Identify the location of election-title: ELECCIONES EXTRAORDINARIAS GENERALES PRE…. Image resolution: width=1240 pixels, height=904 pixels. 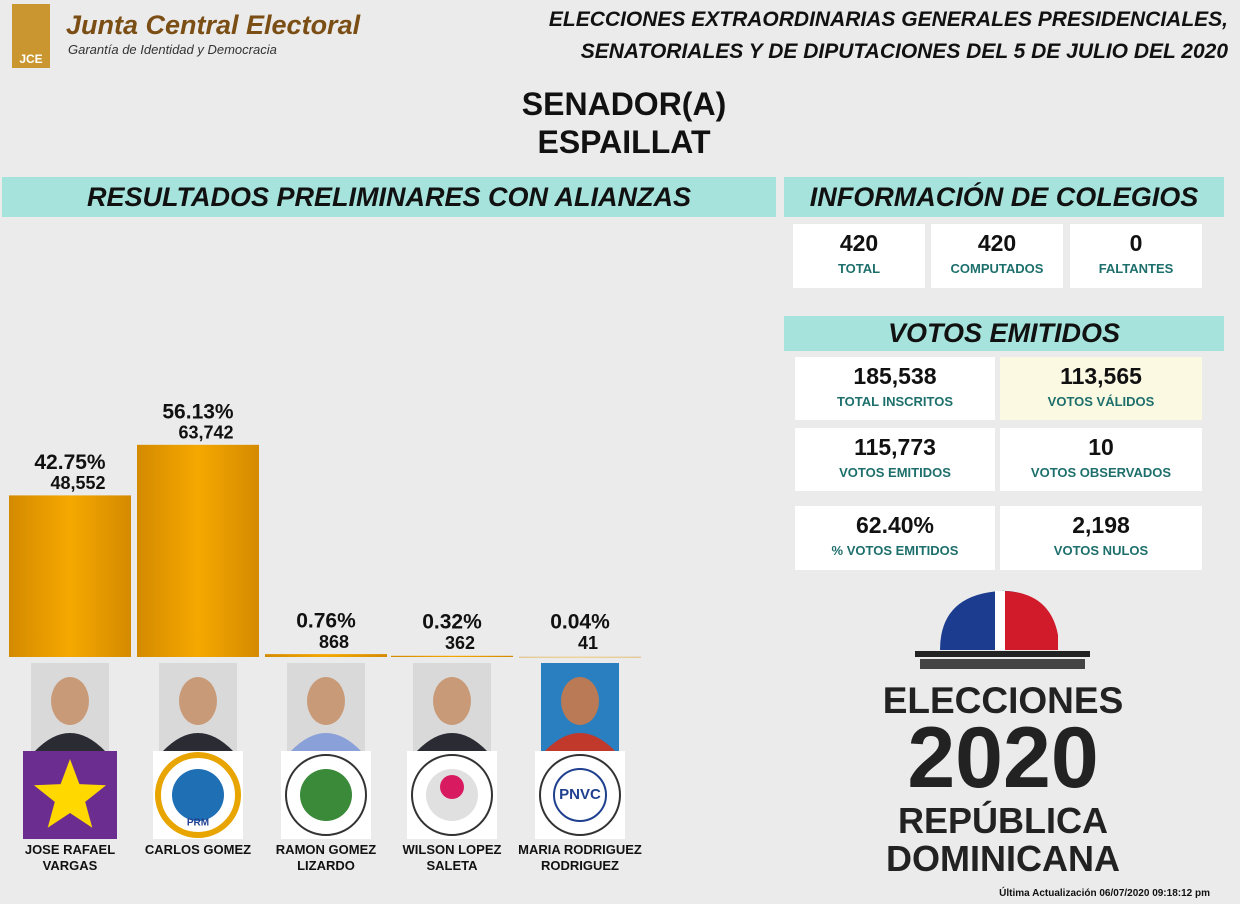
(888, 19).